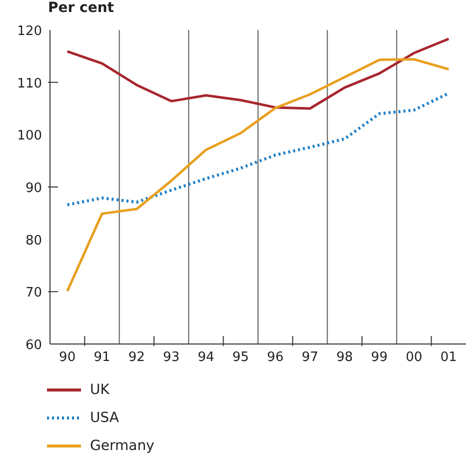 This screenshot has width=466, height=466. Describe the element at coordinates (81, 9) in the screenshot. I see `y-axis-title: Per cent` at that location.